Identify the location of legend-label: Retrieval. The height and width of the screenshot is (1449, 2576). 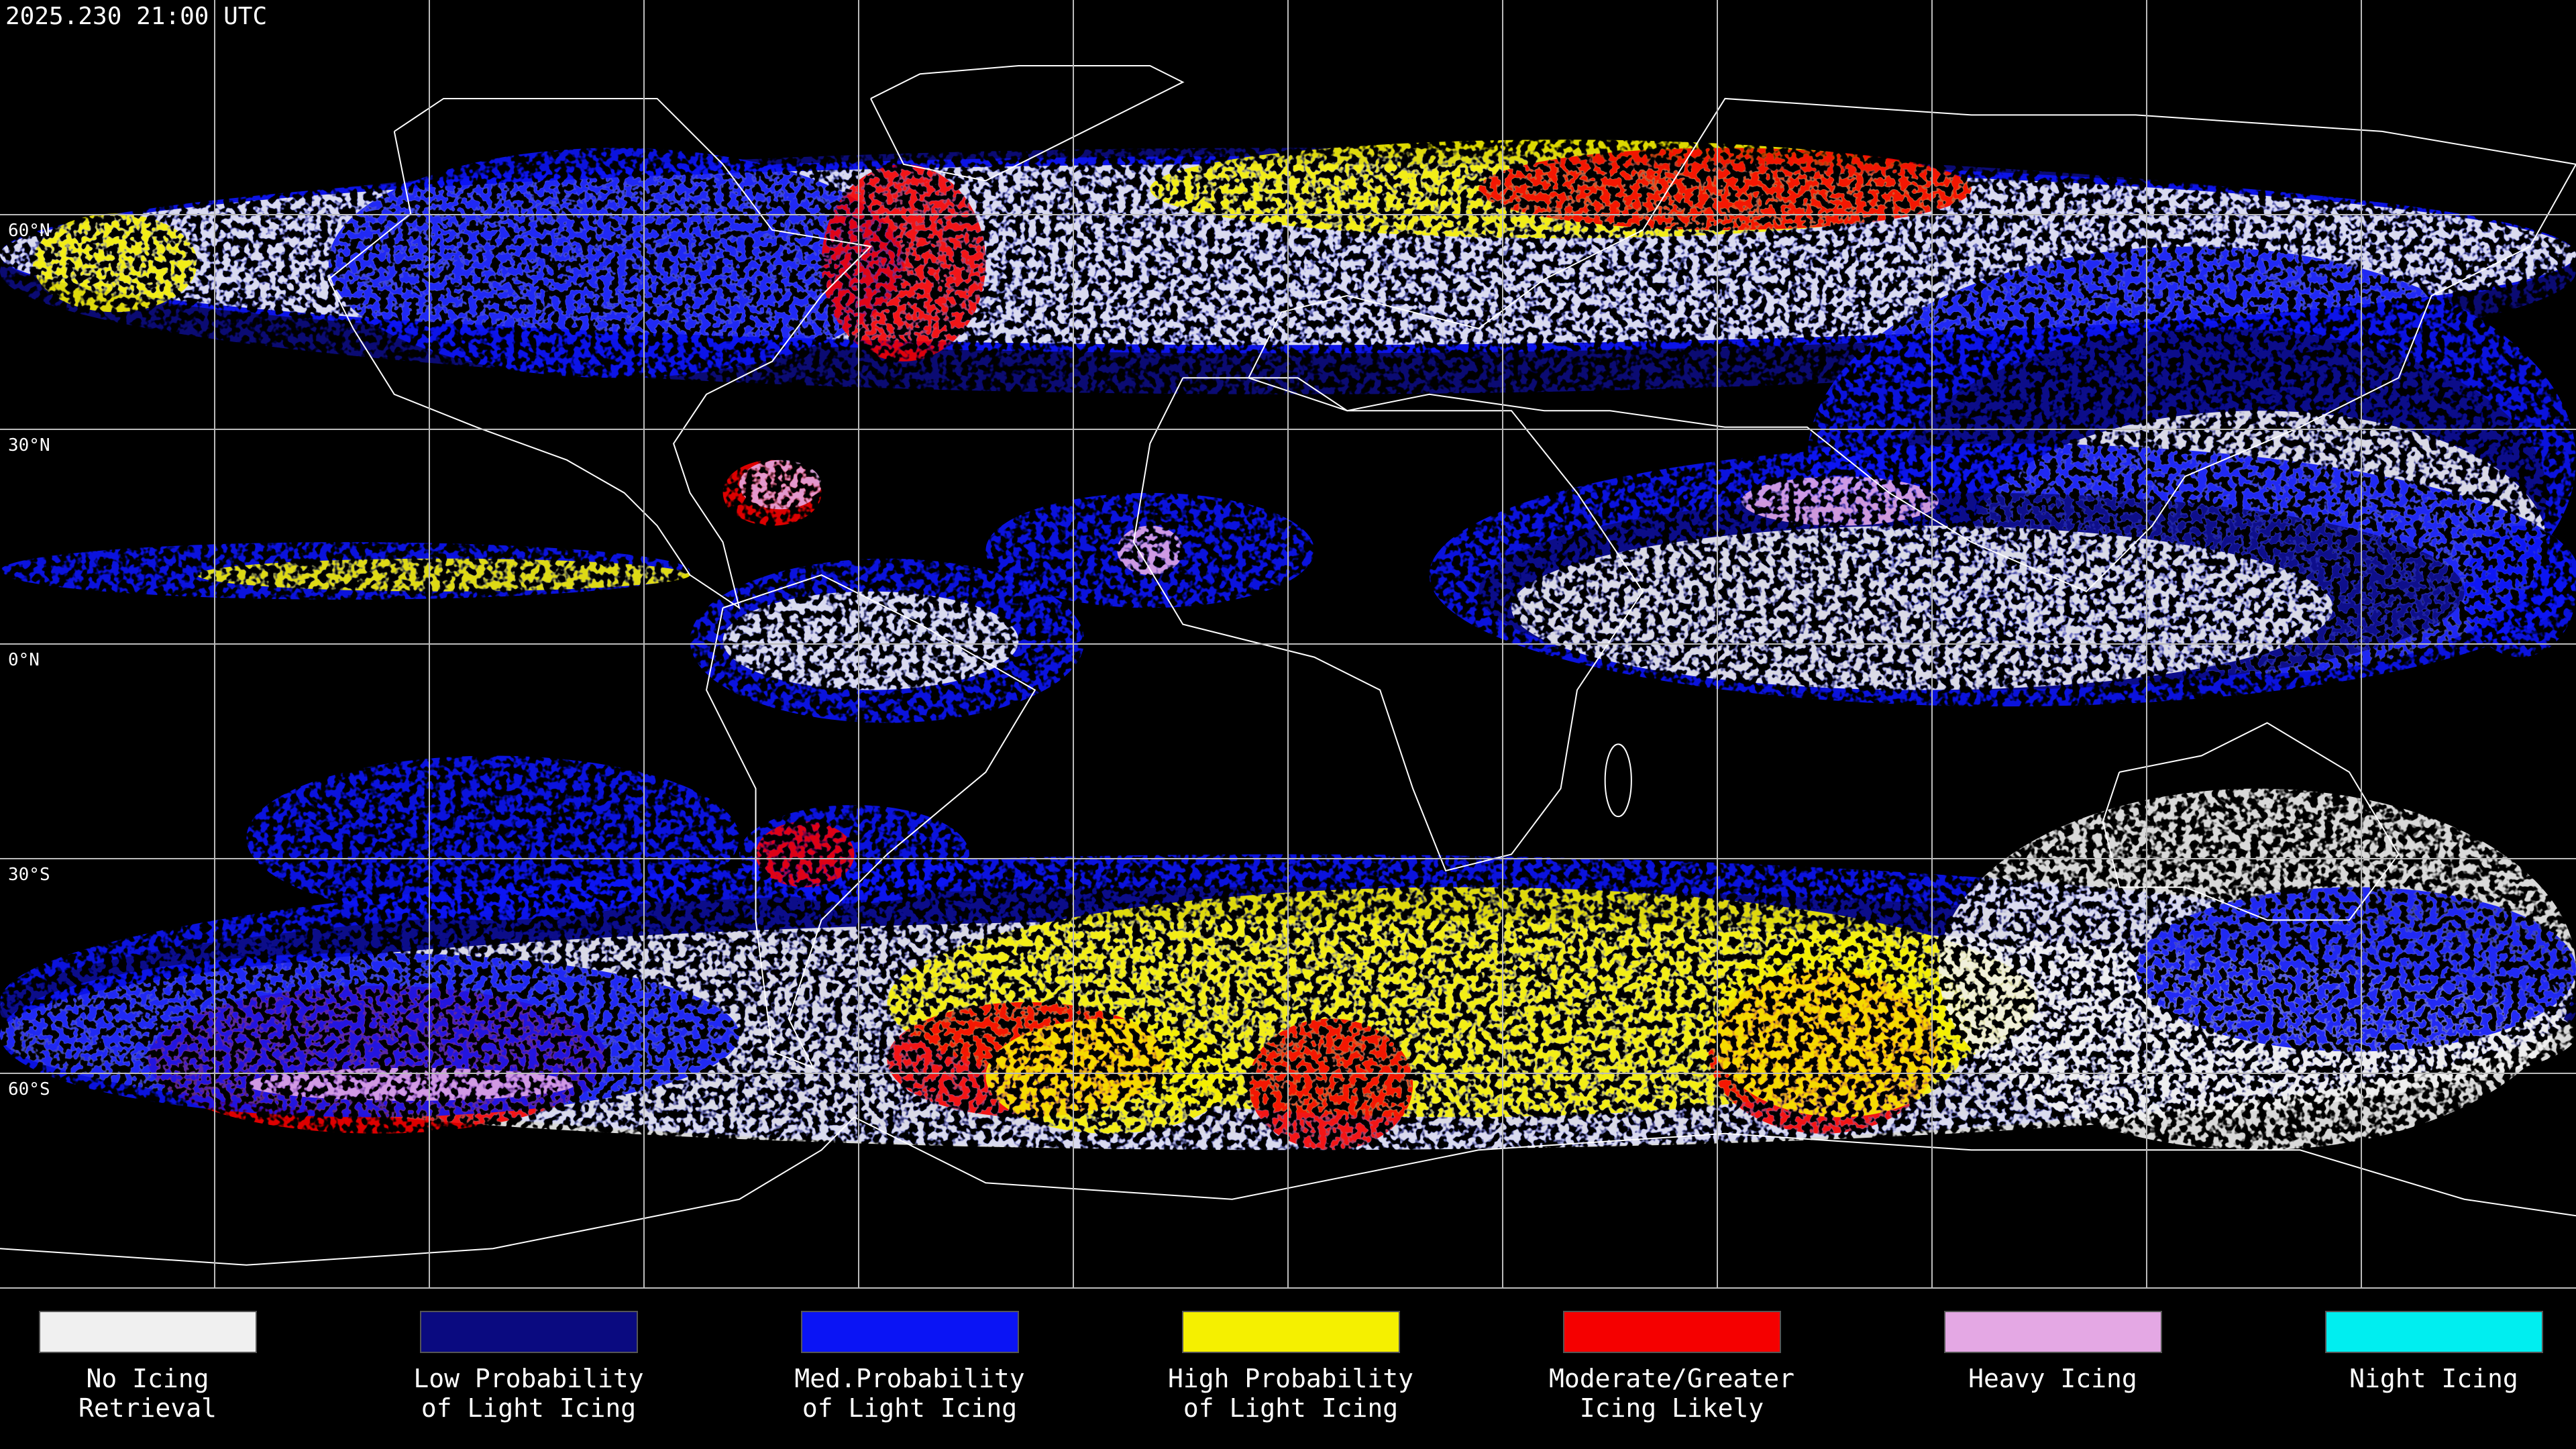
(147, 1408).